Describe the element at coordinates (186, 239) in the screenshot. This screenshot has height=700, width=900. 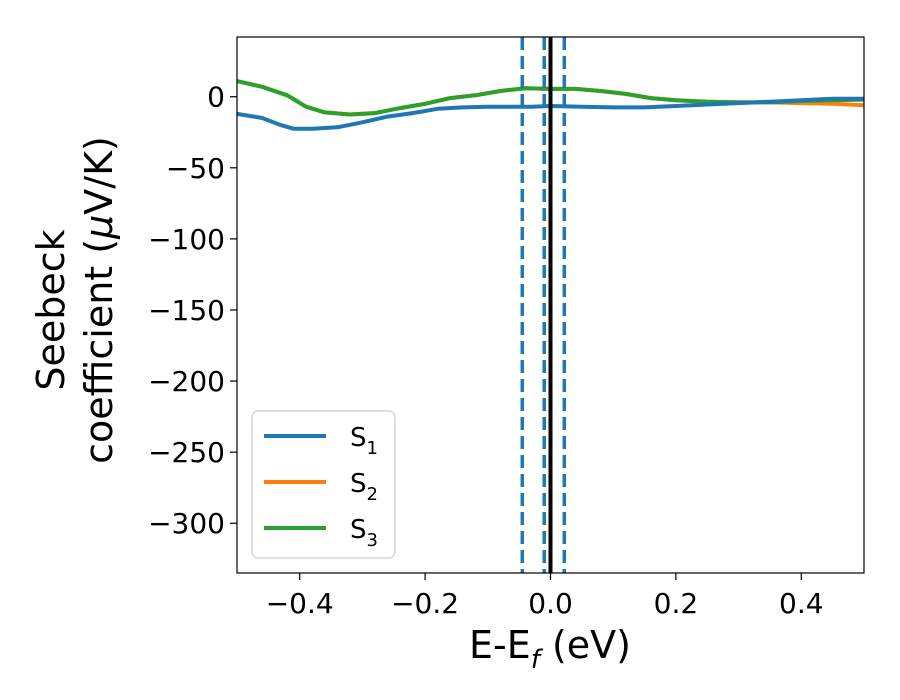
I see `y-tick-label: −100` at that location.